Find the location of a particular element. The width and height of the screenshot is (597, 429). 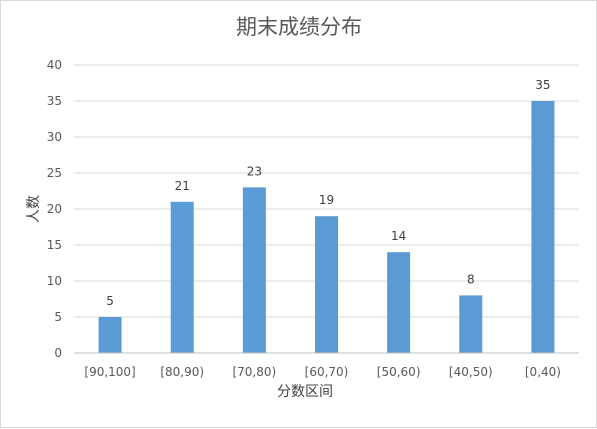

y-tick-label: 10 is located at coordinates (54, 281).